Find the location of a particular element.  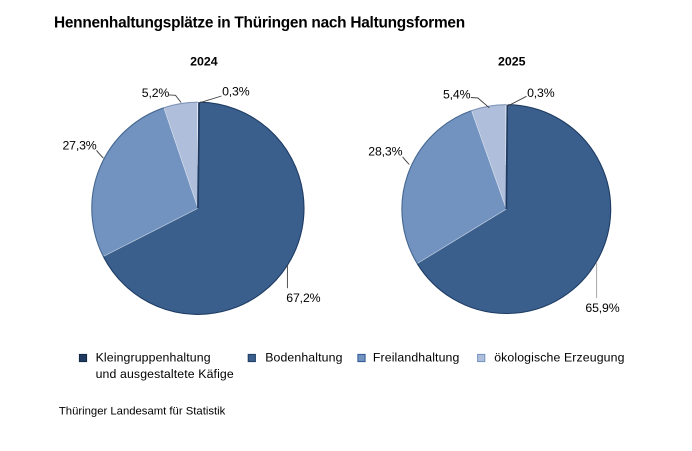

svg-text: Bodenhaltung is located at coordinates (303, 358).